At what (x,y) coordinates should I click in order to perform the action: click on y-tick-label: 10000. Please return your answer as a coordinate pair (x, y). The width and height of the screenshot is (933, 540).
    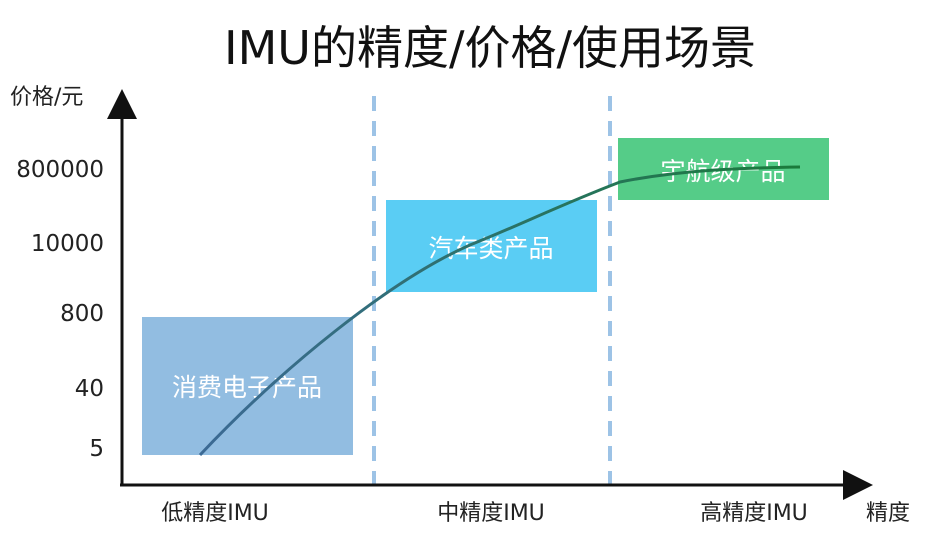
    Looking at the image, I should click on (67, 244).